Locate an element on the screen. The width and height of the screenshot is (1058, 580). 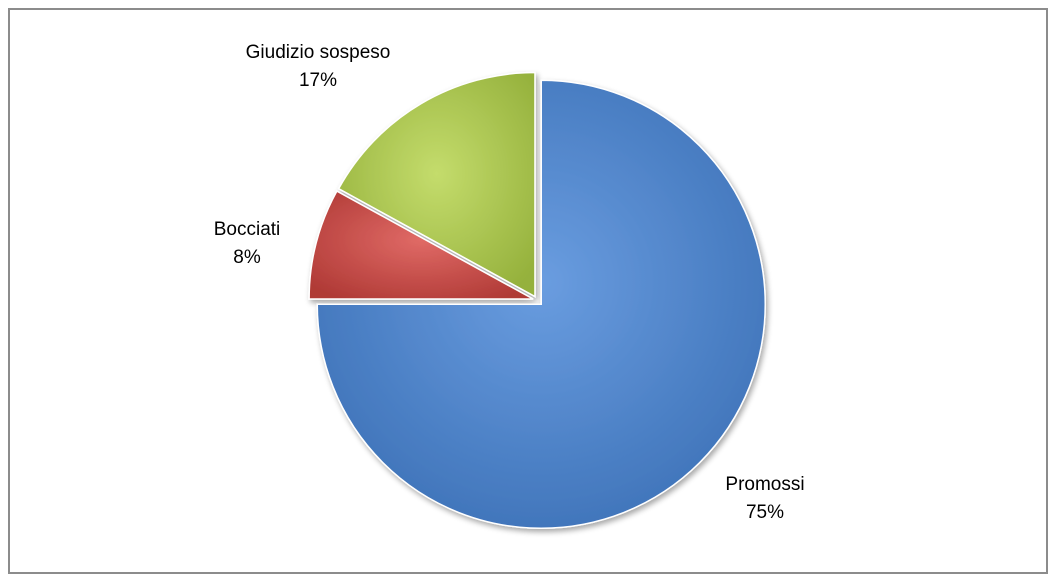
pie-slice-bocciati is located at coordinates (421, 245).